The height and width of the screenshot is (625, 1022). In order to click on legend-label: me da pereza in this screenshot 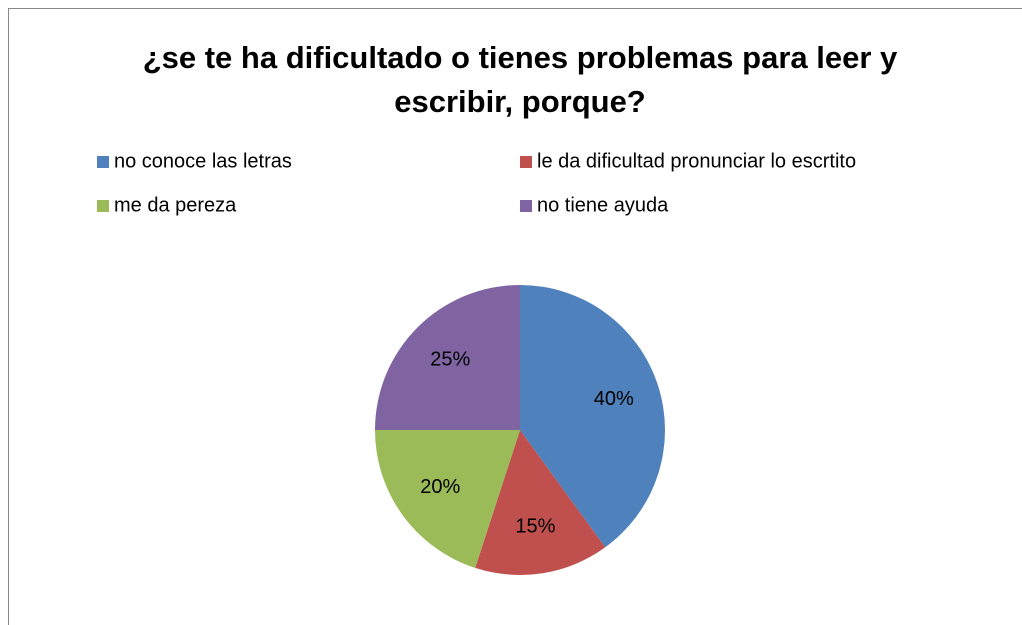, I will do `click(175, 205)`.